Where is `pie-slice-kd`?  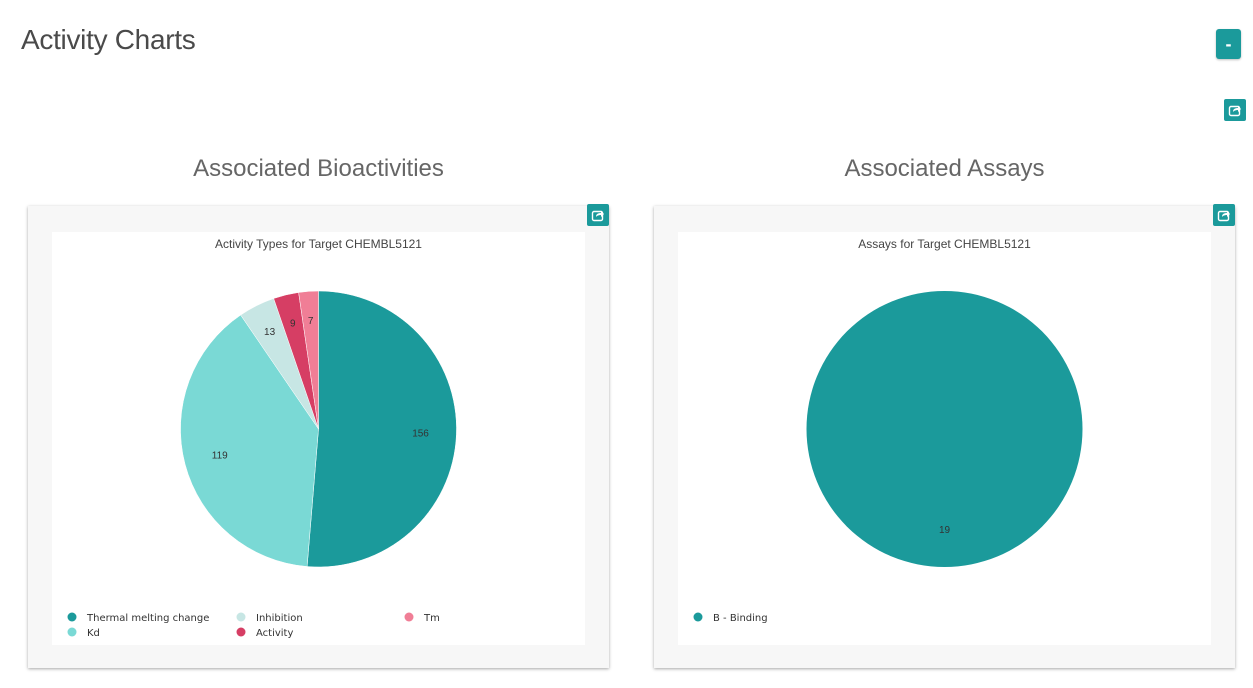
pie-slice-kd is located at coordinates (249, 440).